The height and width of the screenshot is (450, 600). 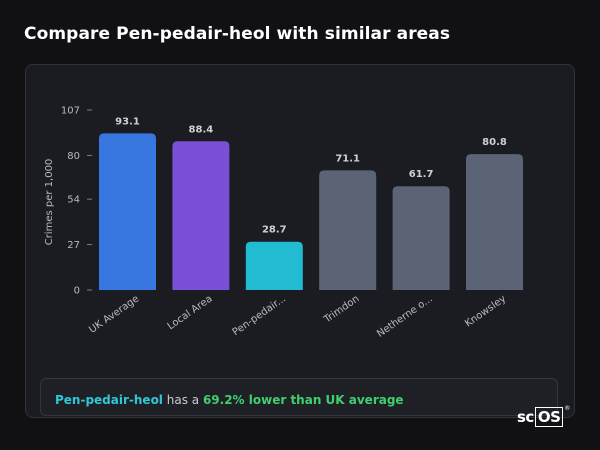 I want to click on registered-mark: ®, so click(x=567, y=408).